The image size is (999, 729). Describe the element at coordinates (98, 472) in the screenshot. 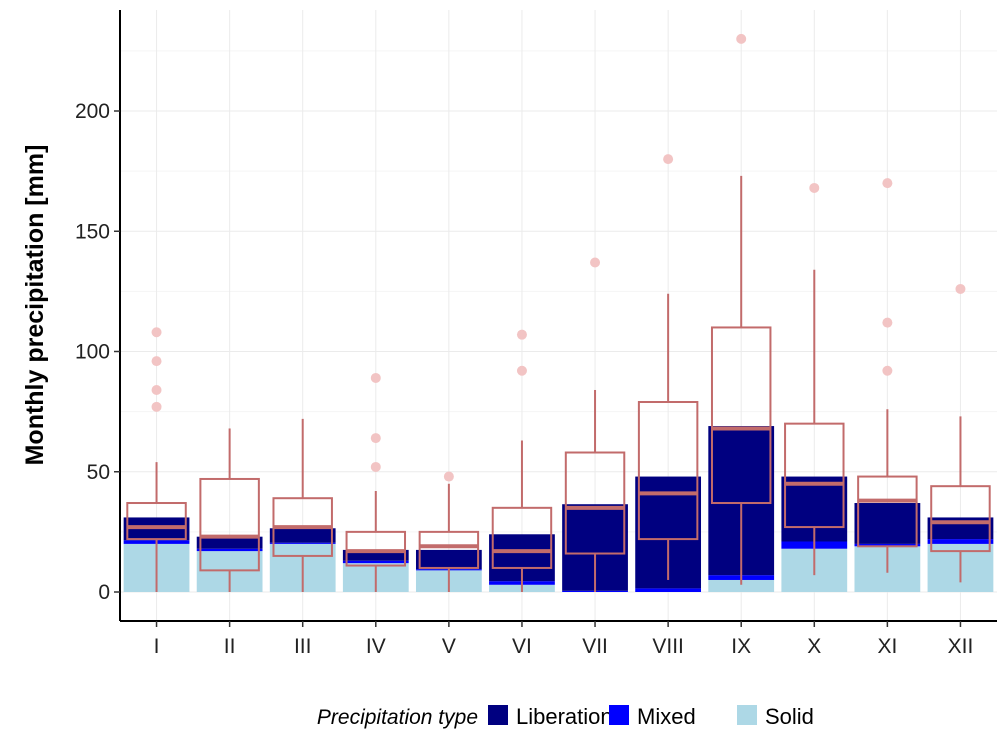

I see `y-tick-label: 50` at that location.